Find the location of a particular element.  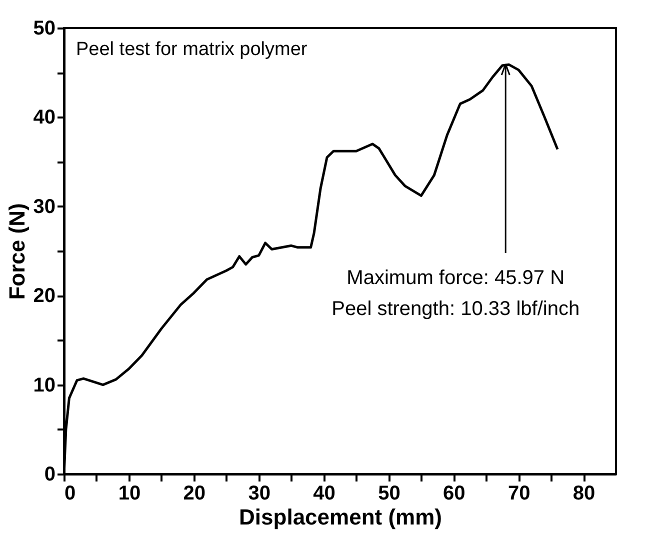

y-tick-label: 50 is located at coordinates (44, 29).